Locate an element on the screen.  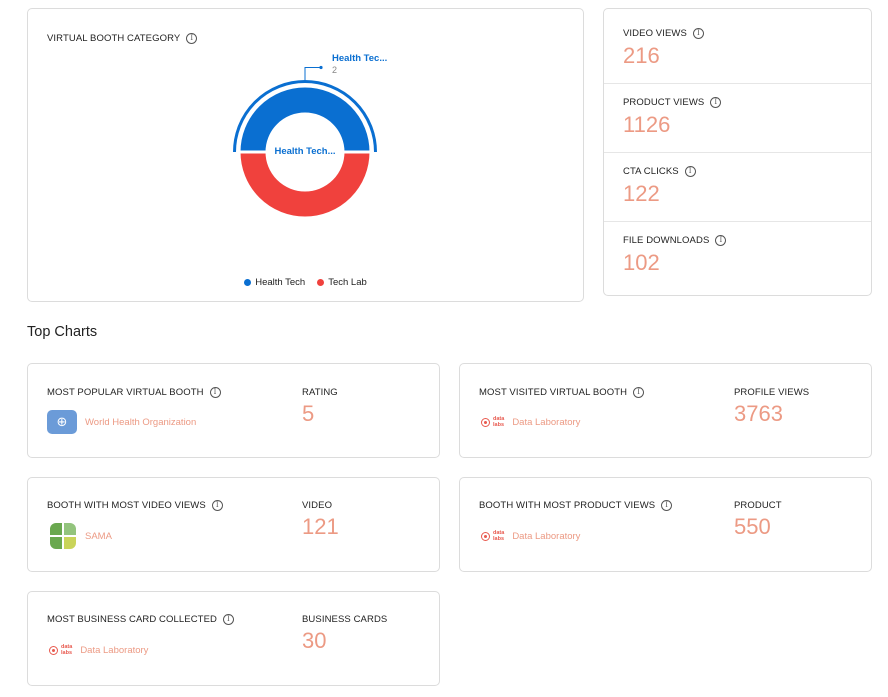
legend-dot-health-tech is located at coordinates (248, 282).